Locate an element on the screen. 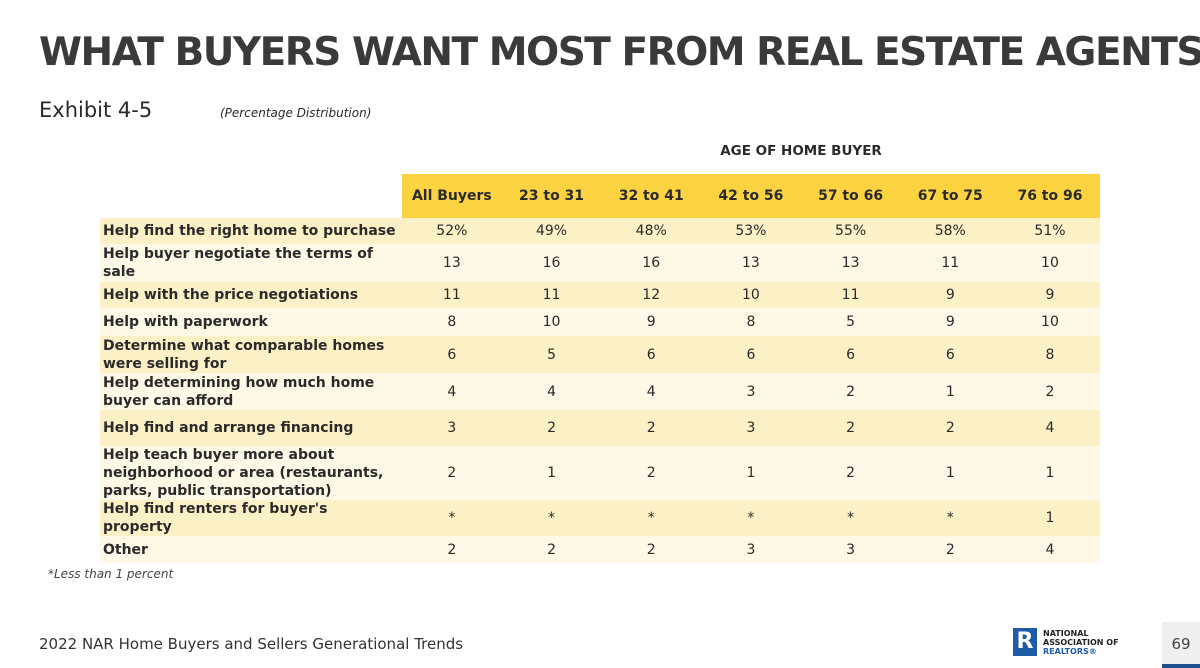 This screenshot has width=1200, height=668. table-cell: 53% is located at coordinates (751, 231).